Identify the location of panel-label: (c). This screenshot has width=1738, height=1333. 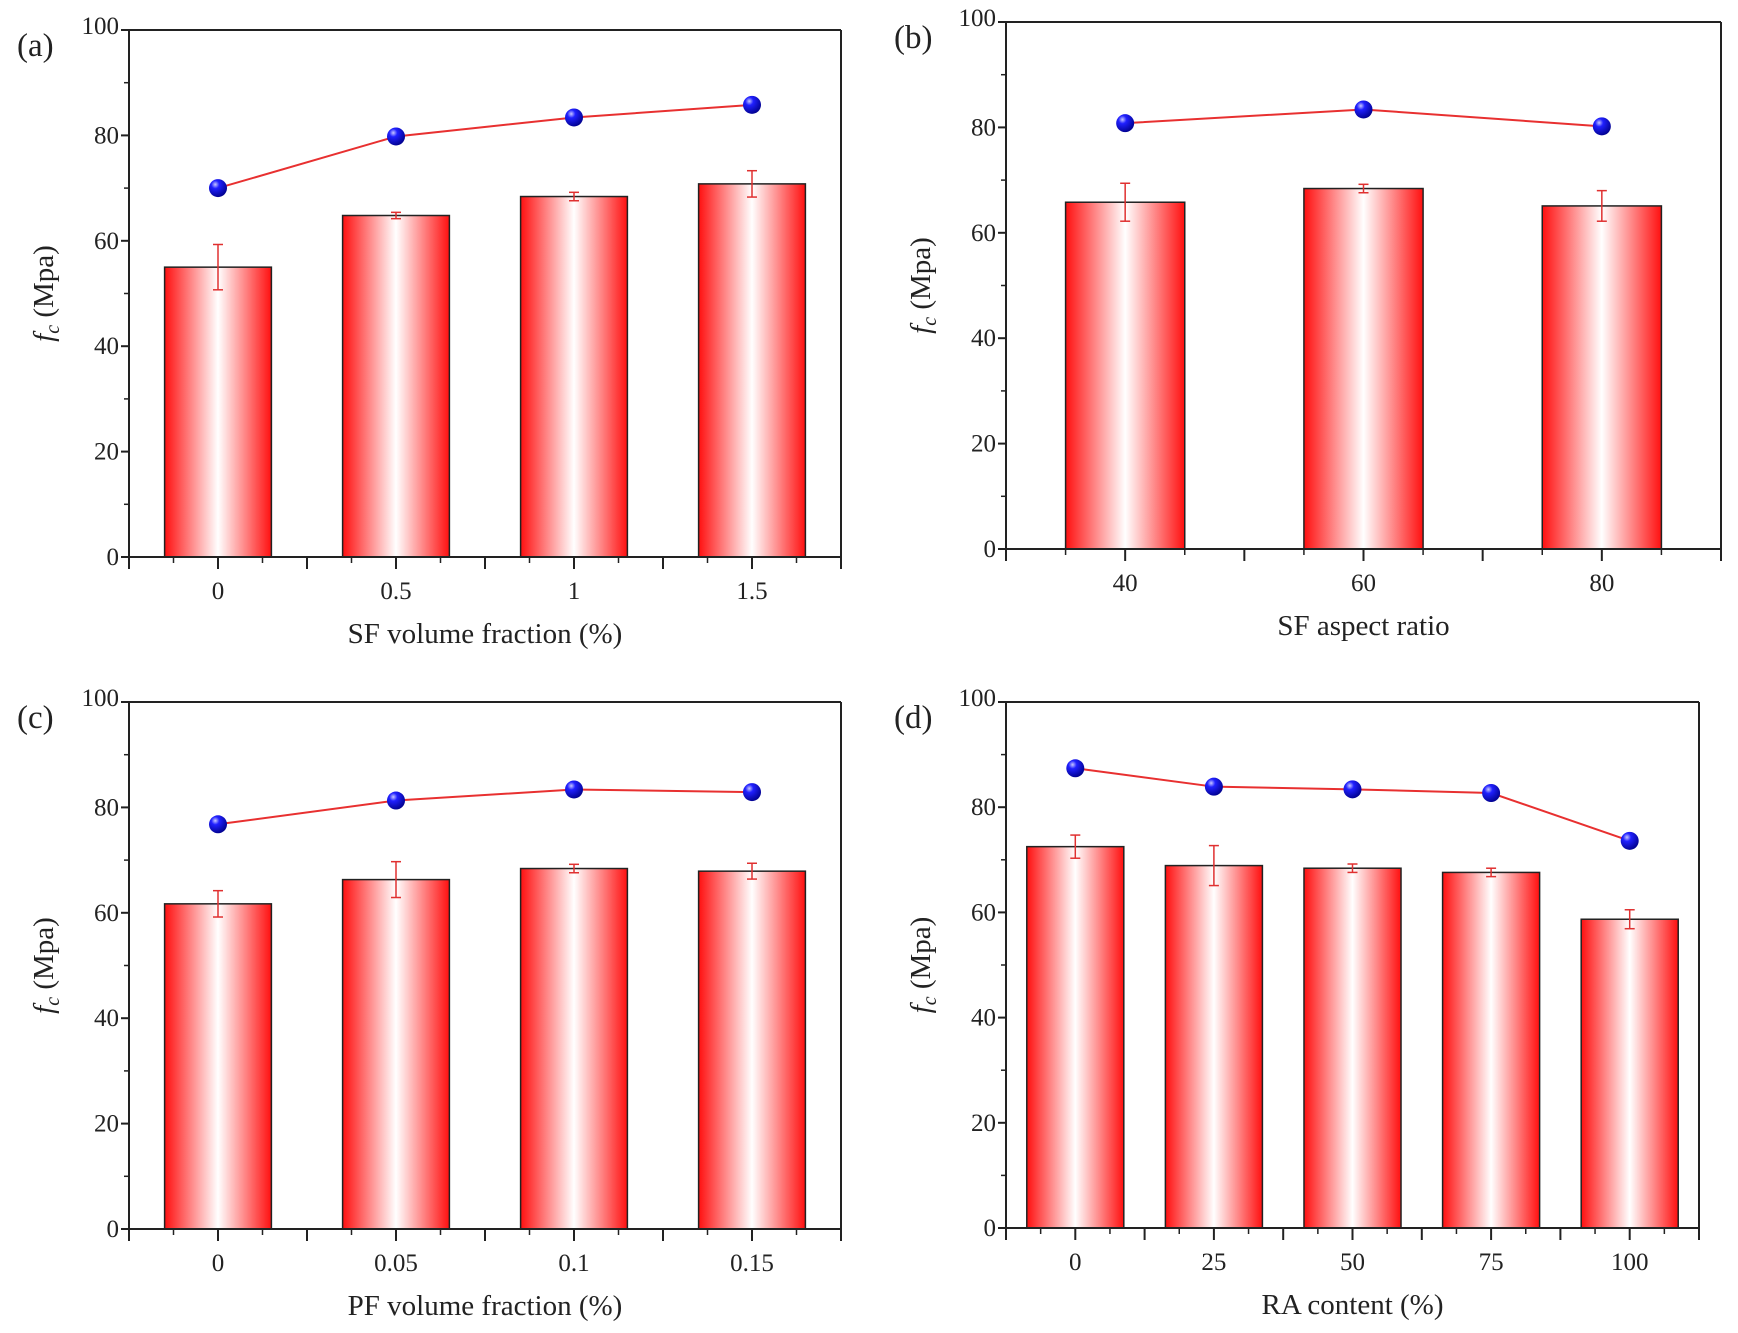
(35, 718).